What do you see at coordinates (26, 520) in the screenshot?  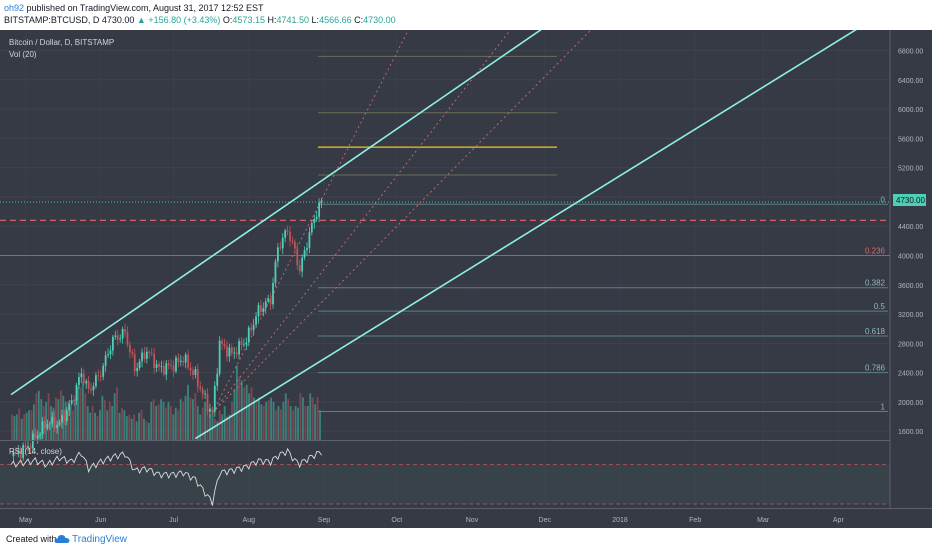 I see `time-tick-label: May` at bounding box center [26, 520].